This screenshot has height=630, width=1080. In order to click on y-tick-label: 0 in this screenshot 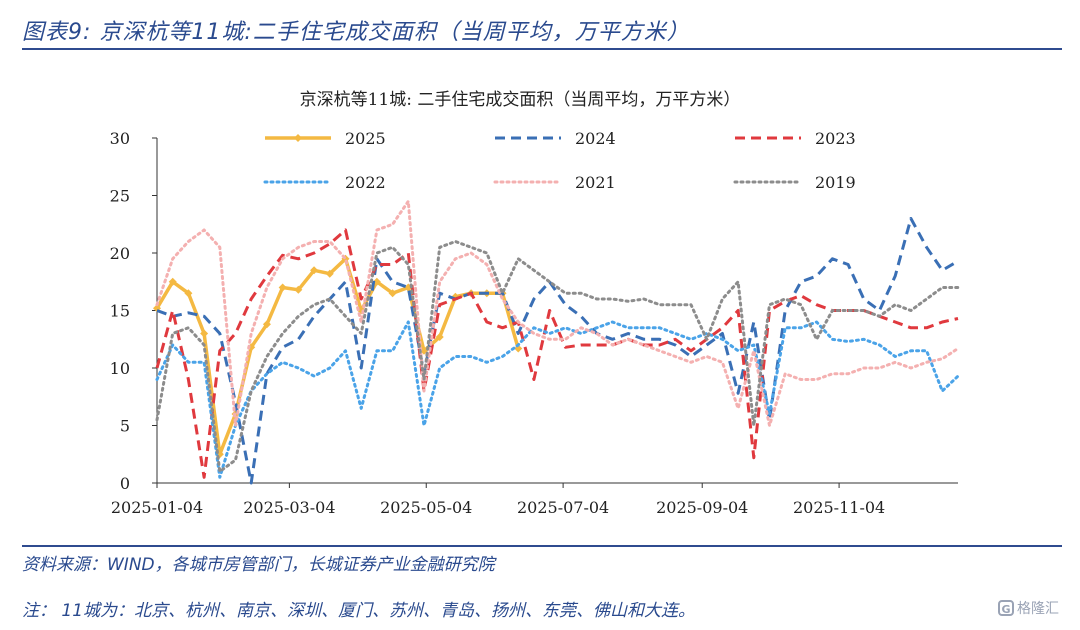, I will do `click(125, 483)`.